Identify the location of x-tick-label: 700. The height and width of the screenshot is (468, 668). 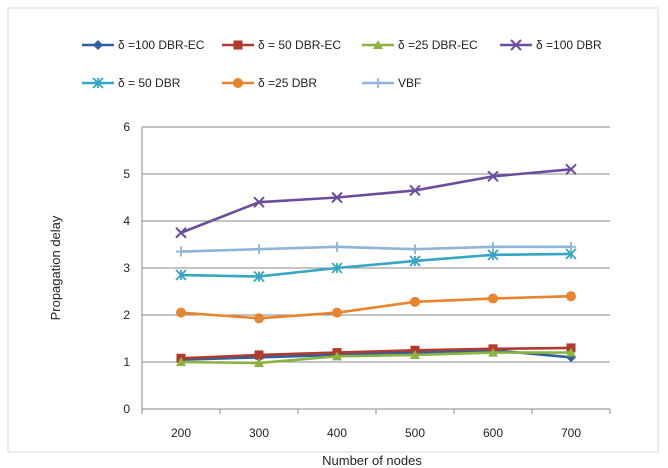
(571, 433).